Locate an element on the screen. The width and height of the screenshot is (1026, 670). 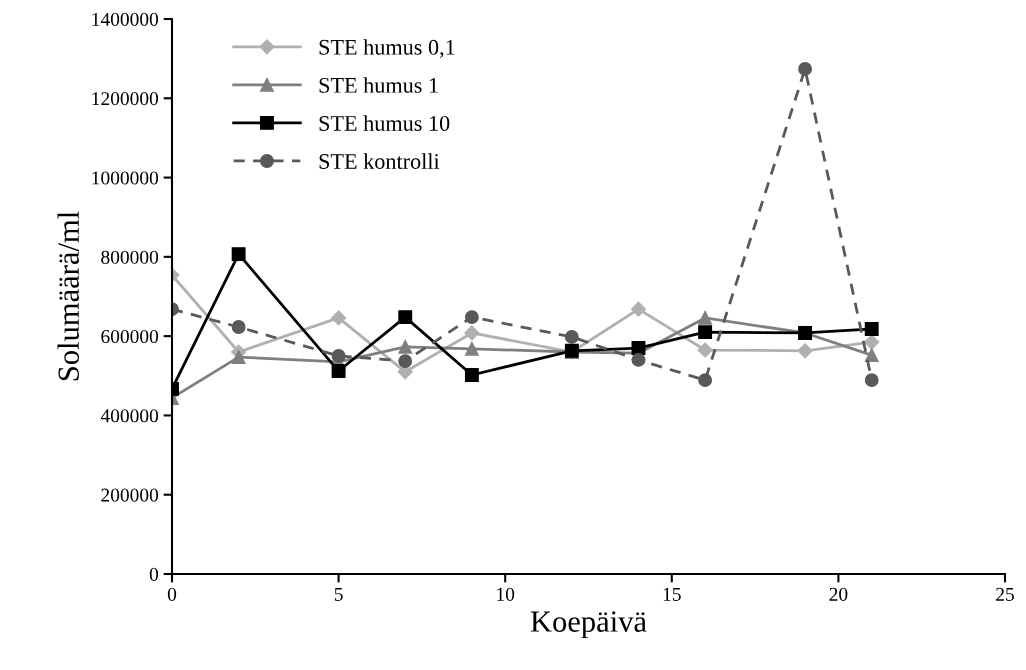
x-tick-label: 20 is located at coordinates (838, 594).